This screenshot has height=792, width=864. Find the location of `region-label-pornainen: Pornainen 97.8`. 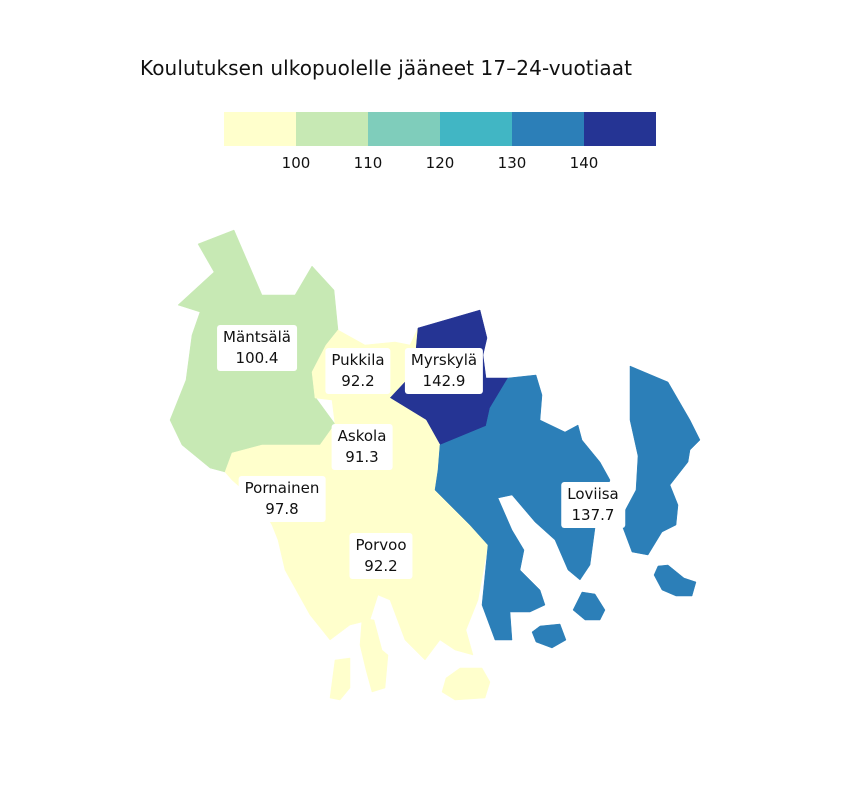

region-label-pornainen: Pornainen 97.8 is located at coordinates (282, 499).